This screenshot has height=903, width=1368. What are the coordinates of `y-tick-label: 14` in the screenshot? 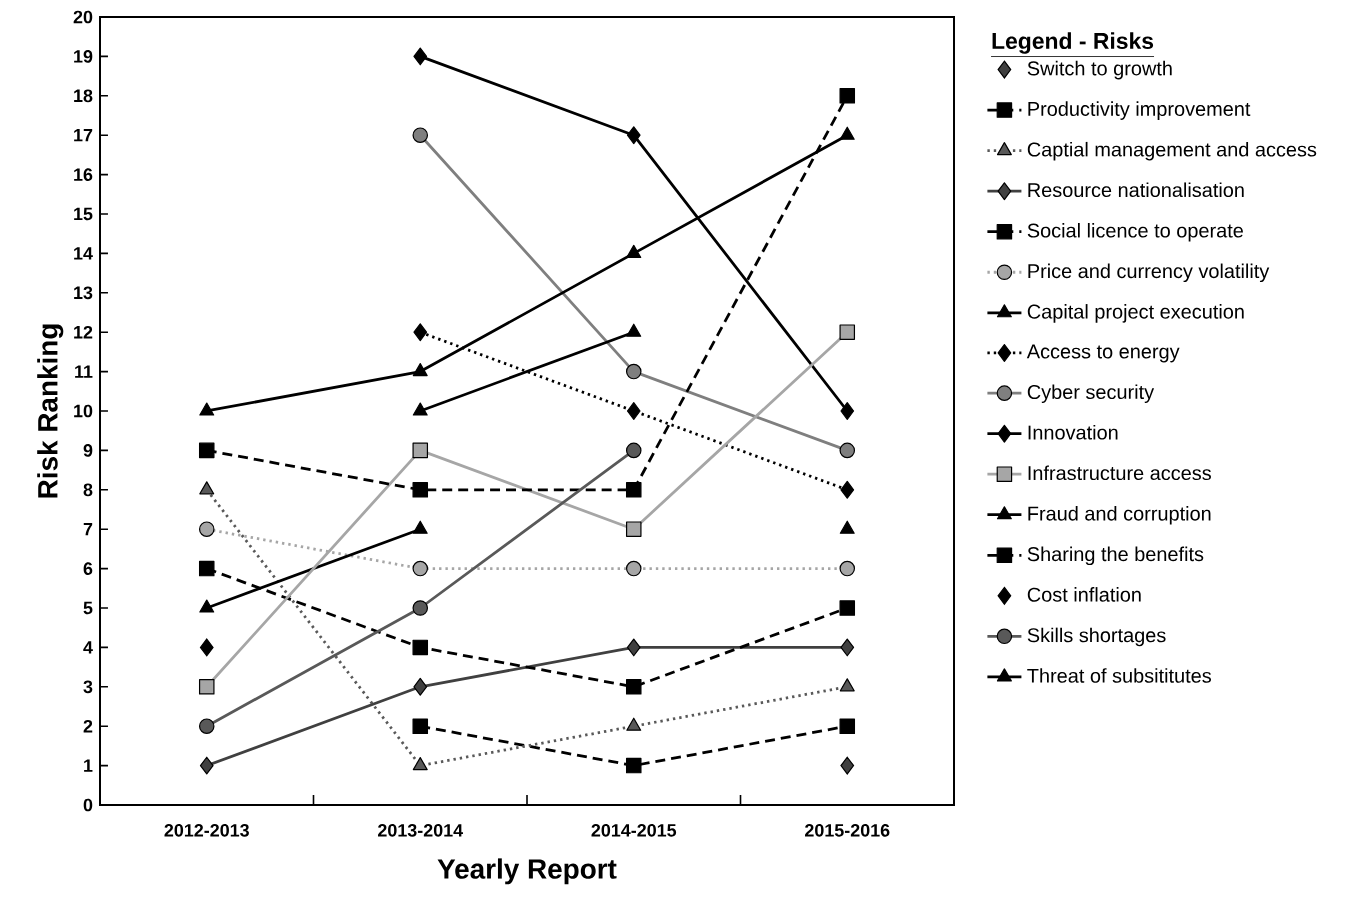 It's located at (83, 253).